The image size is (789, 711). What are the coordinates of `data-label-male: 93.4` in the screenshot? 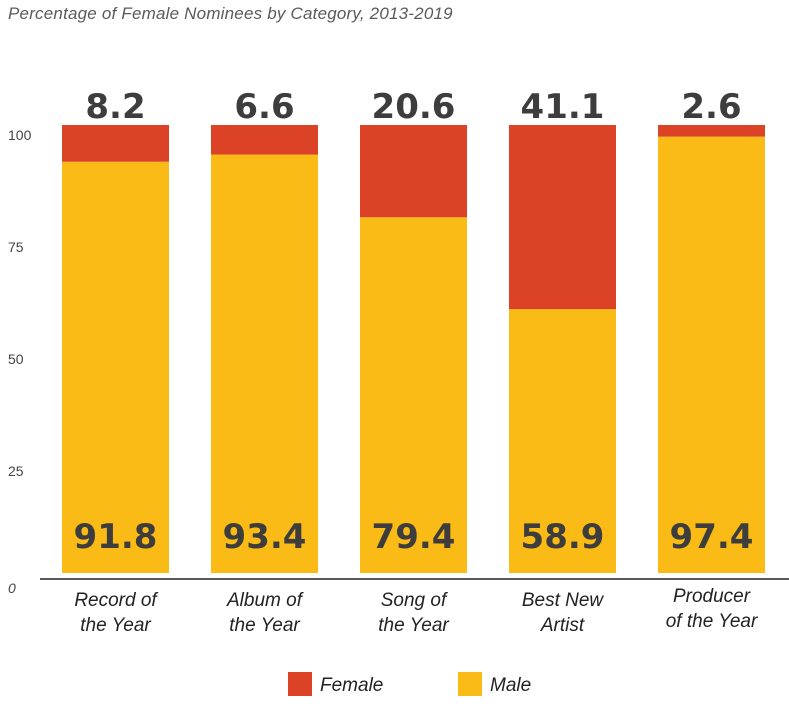 It's located at (265, 537).